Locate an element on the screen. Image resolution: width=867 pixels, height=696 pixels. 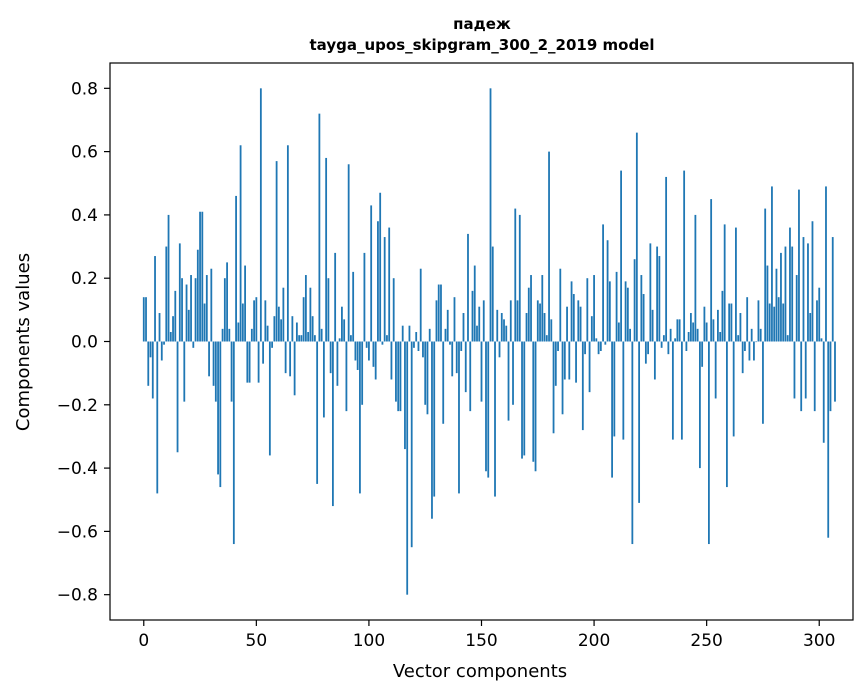
x-axis-label: Vector components is located at coordinates (480, 671).